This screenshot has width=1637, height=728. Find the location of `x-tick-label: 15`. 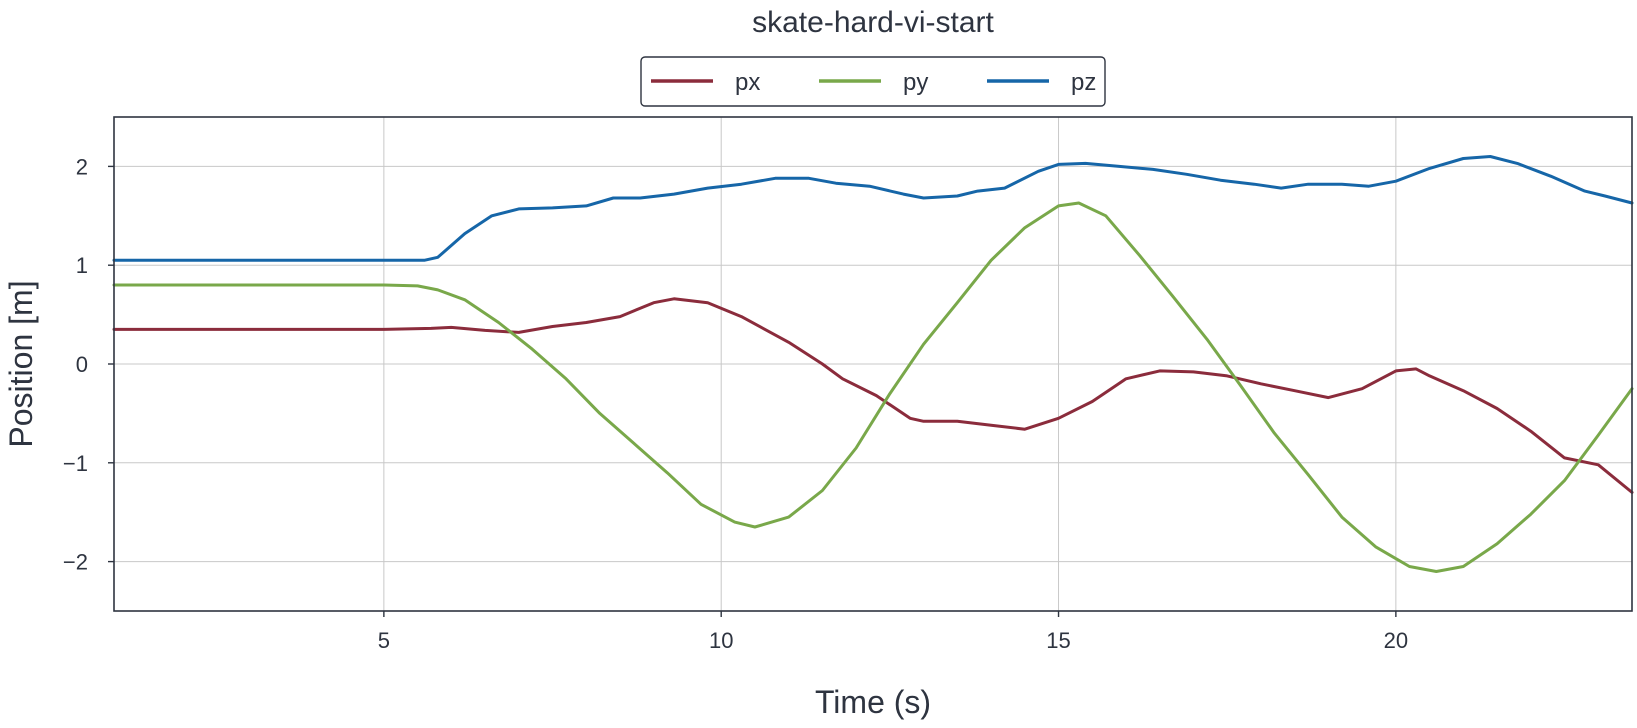

x-tick-label: 15 is located at coordinates (1058, 640).